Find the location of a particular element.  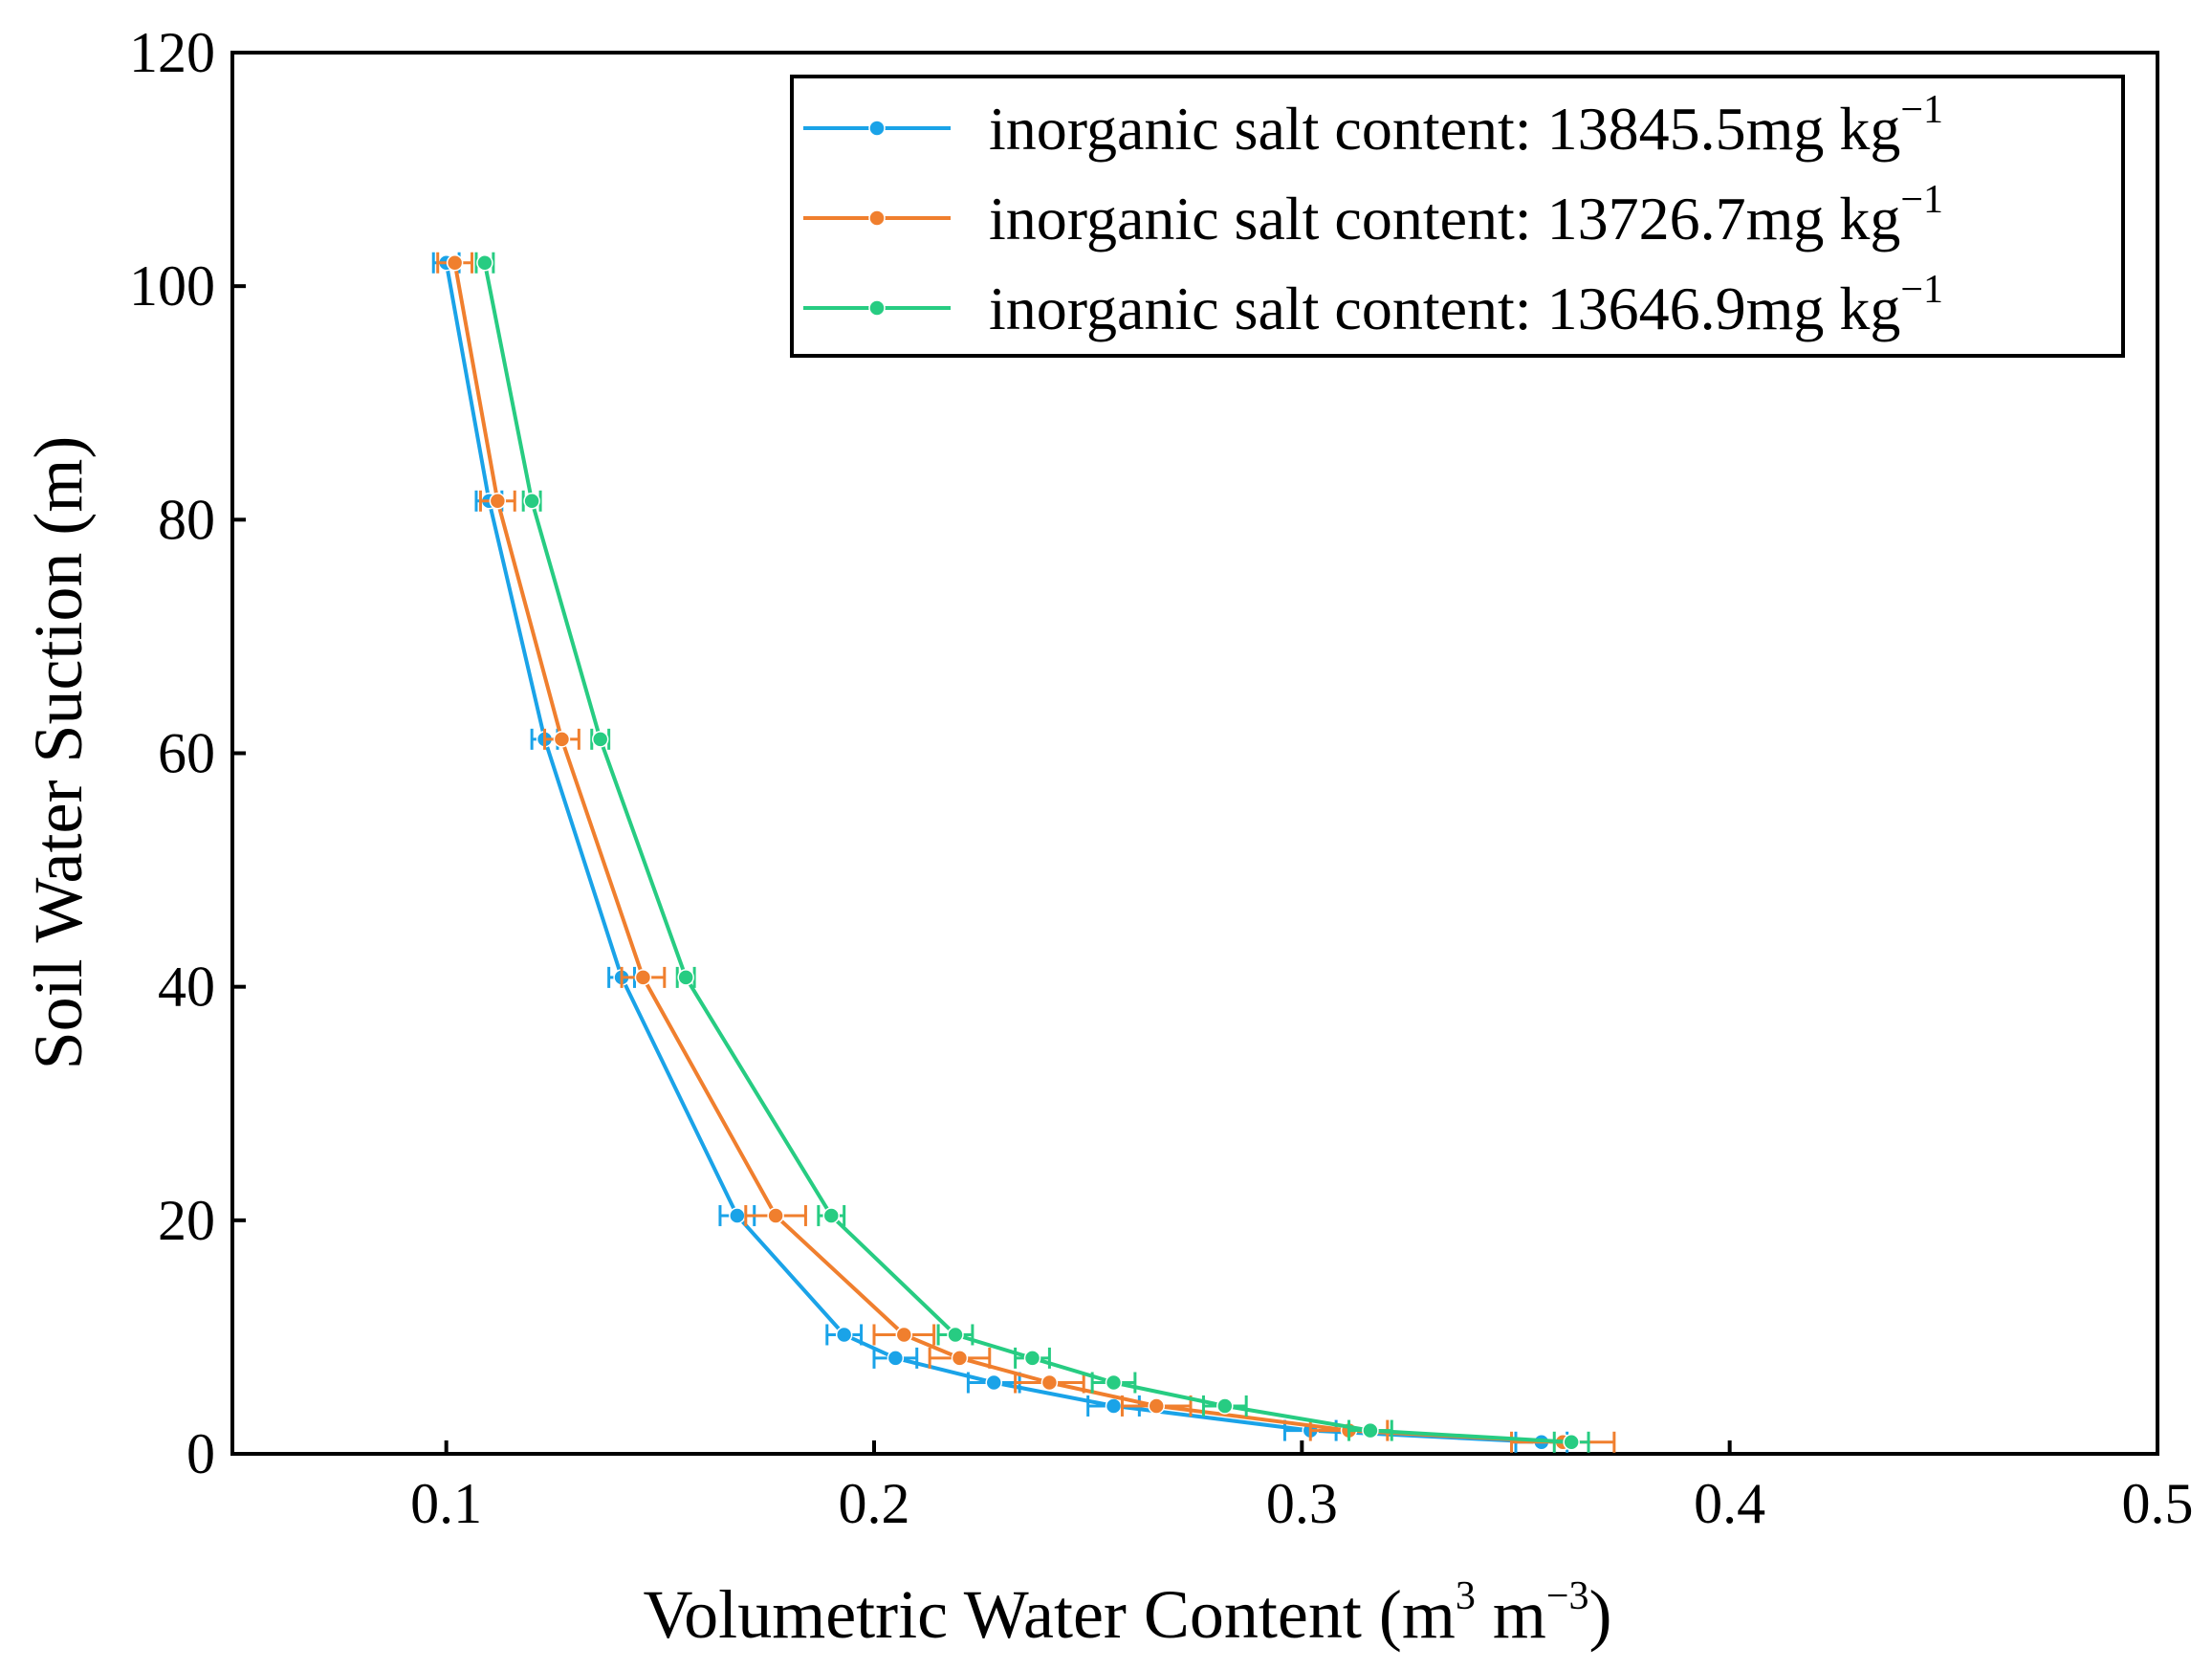

x-axis-title-suffix: ) is located at coordinates (1601, 1615).